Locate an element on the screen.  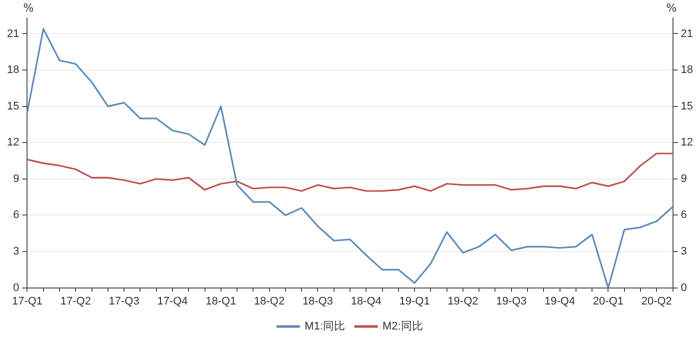
x-tick-label: 20-Q2 is located at coordinates (656, 301).